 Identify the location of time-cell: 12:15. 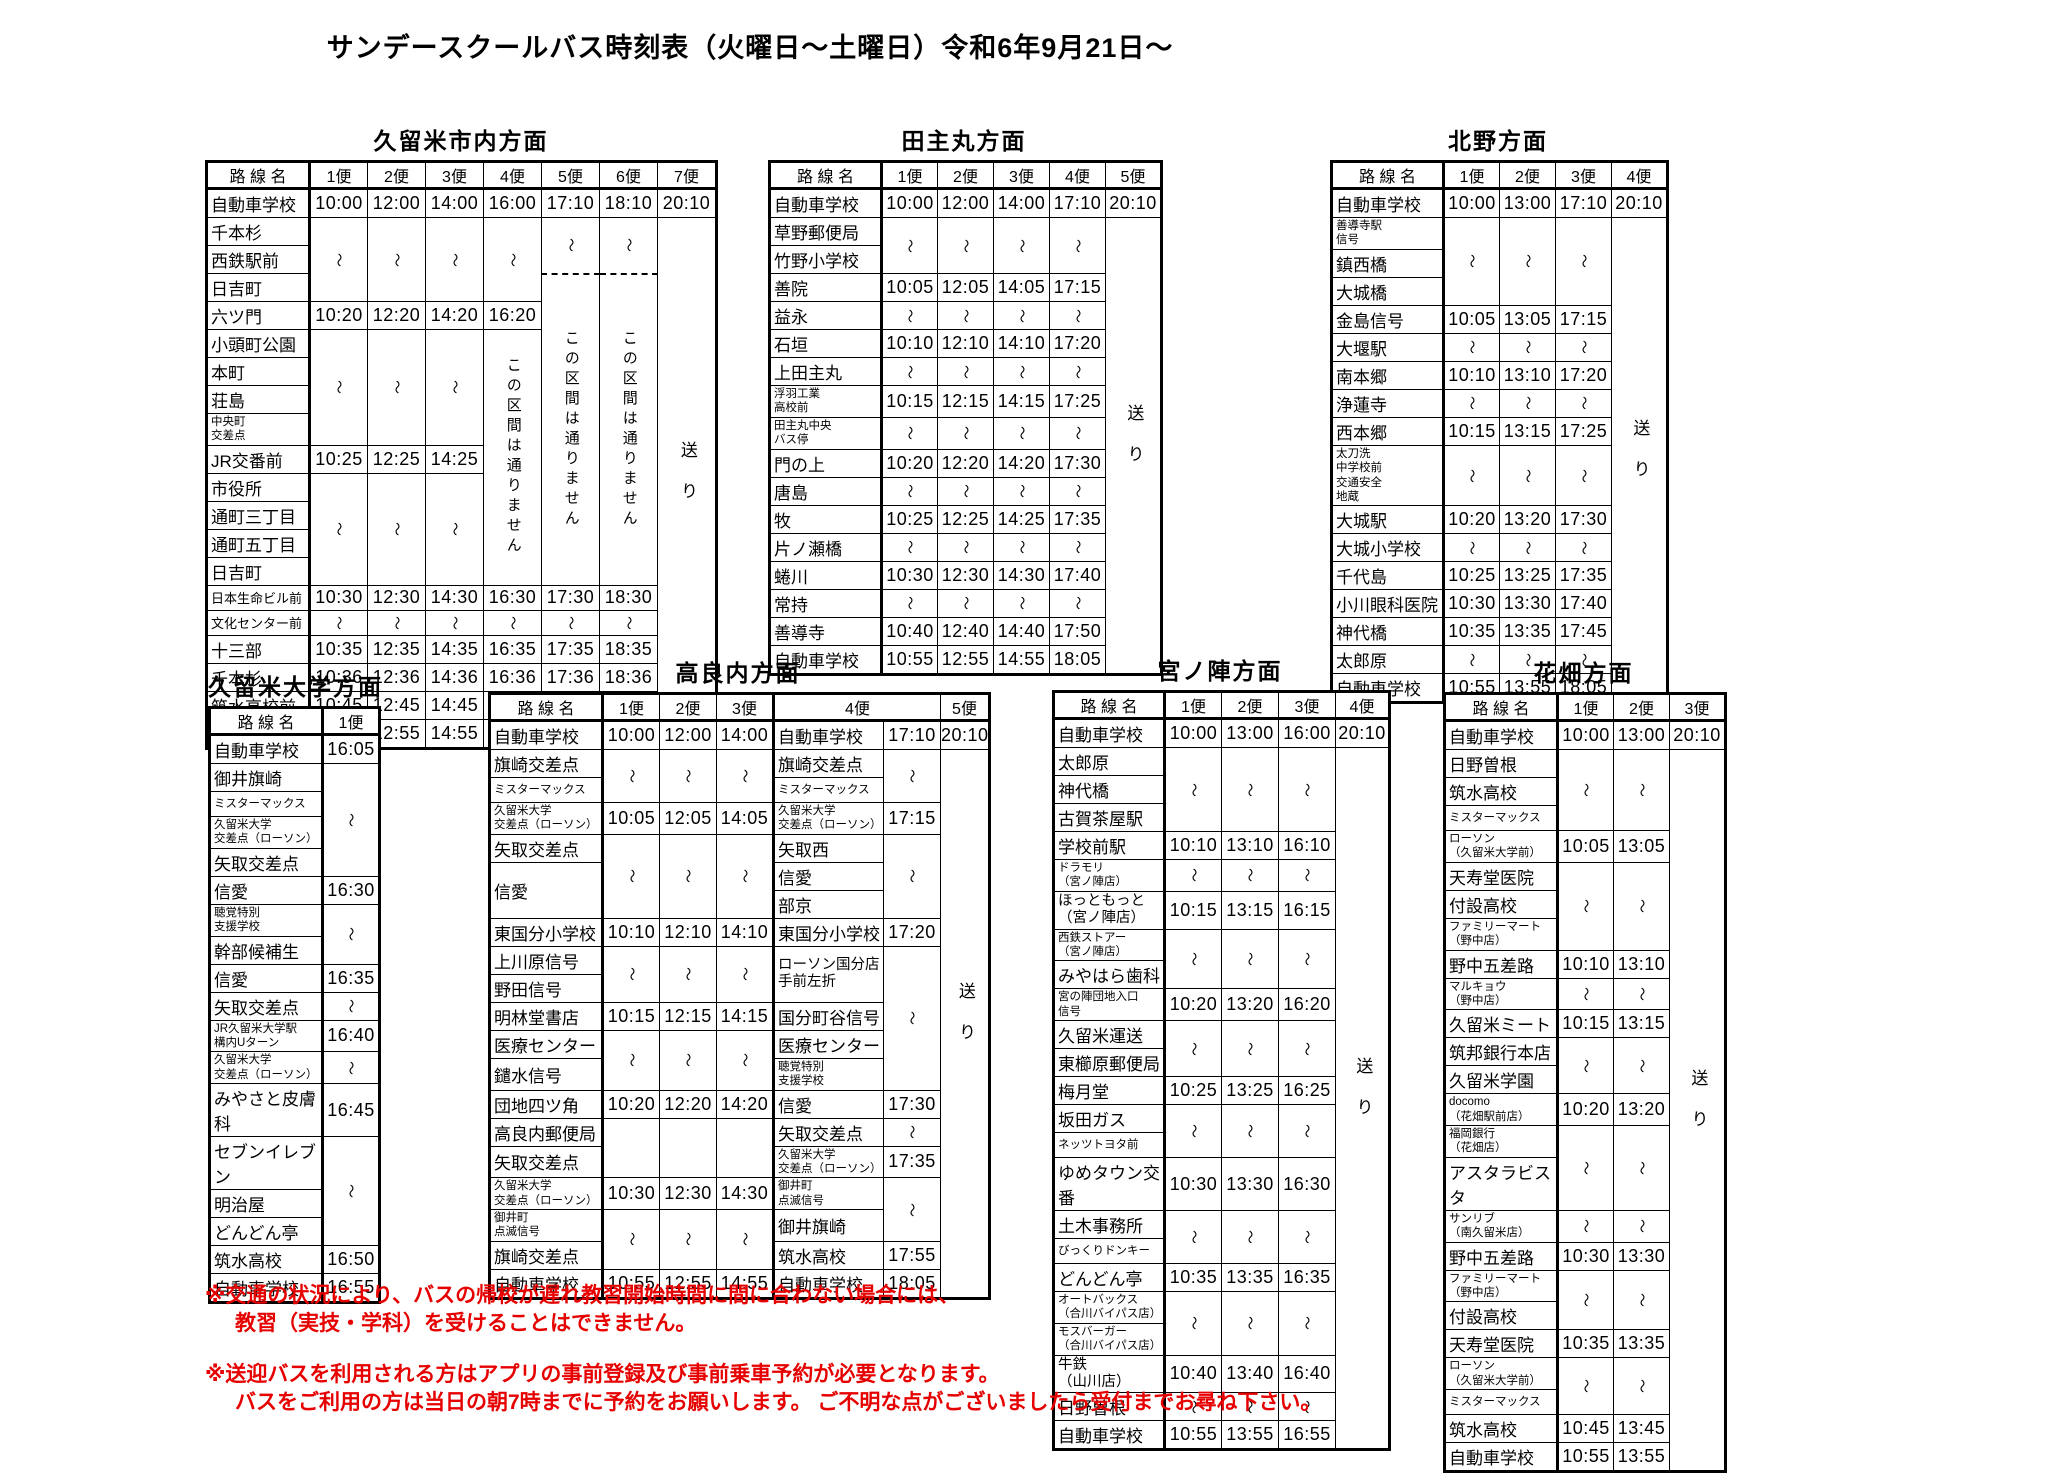
(688, 1016).